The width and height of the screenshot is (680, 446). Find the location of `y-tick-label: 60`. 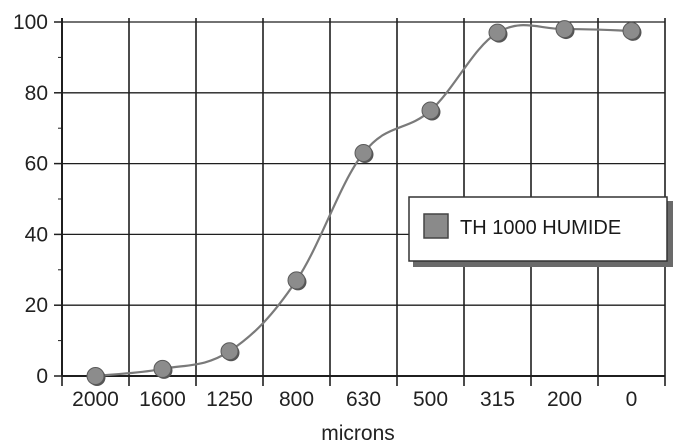

y-tick-label: 60 is located at coordinates (36, 164).